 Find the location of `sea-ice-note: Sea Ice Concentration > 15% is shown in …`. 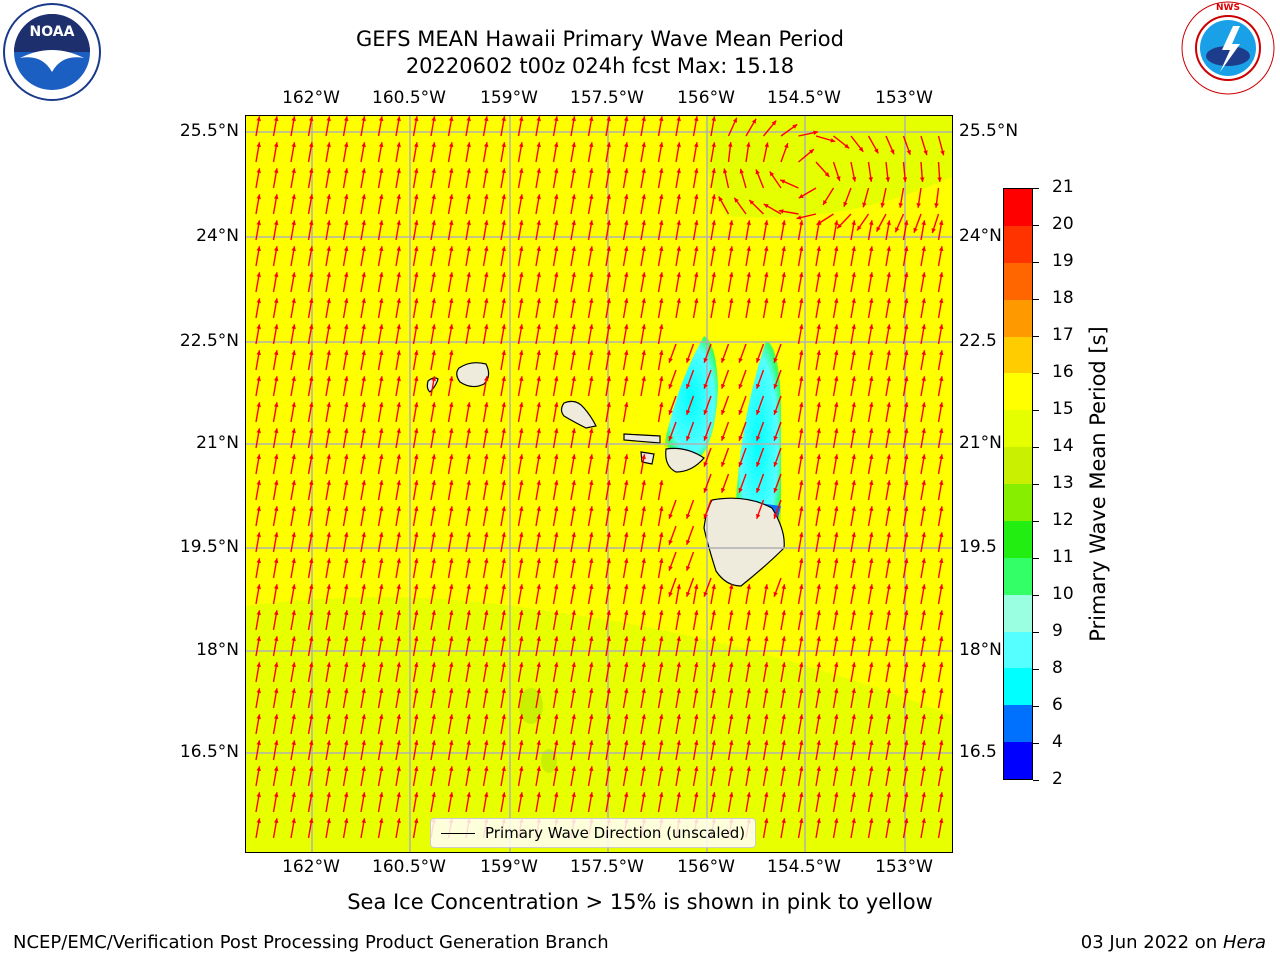

sea-ice-note: Sea Ice Concentration > 15% is shown in … is located at coordinates (640, 902).